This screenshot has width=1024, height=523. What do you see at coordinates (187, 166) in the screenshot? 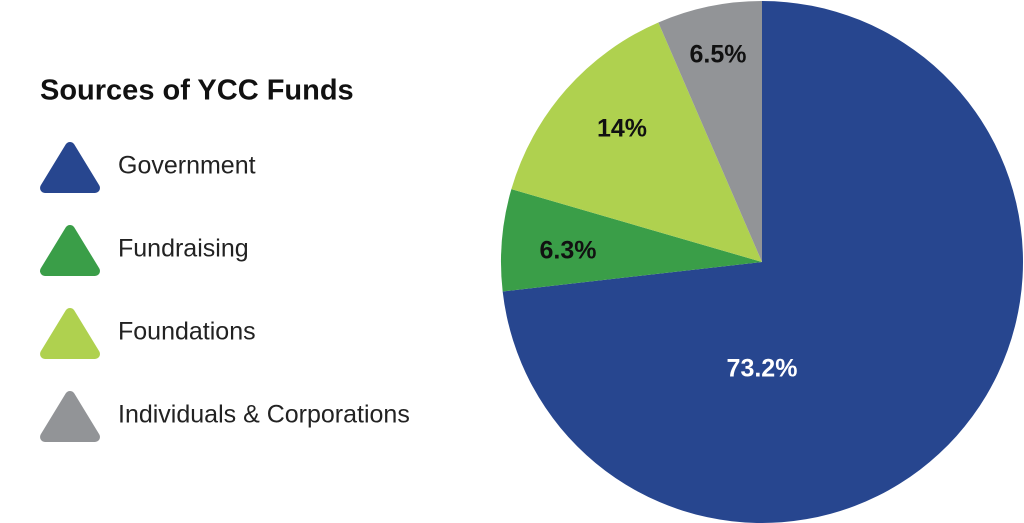
I see `legend-text: Government` at bounding box center [187, 166].